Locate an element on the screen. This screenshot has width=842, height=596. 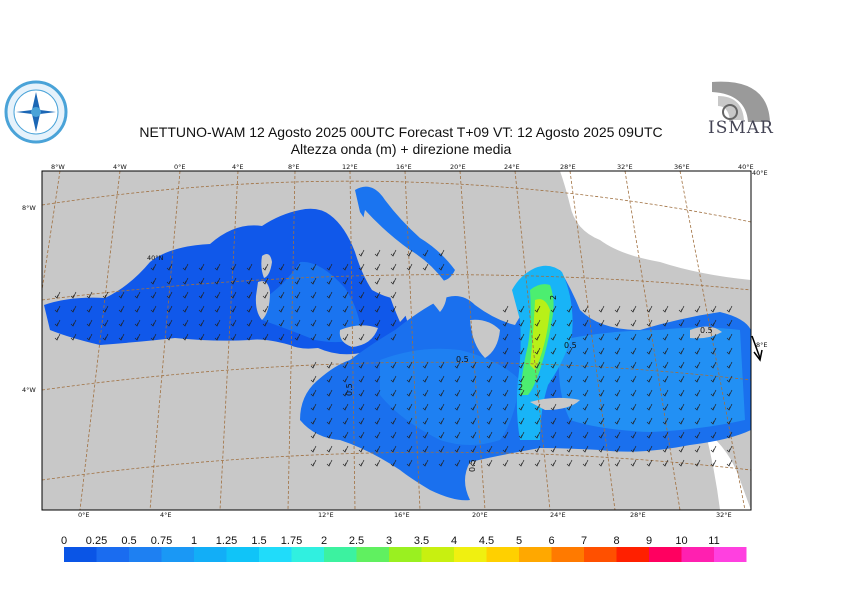
top-lon-label: 4°W is located at coordinates (120, 167).